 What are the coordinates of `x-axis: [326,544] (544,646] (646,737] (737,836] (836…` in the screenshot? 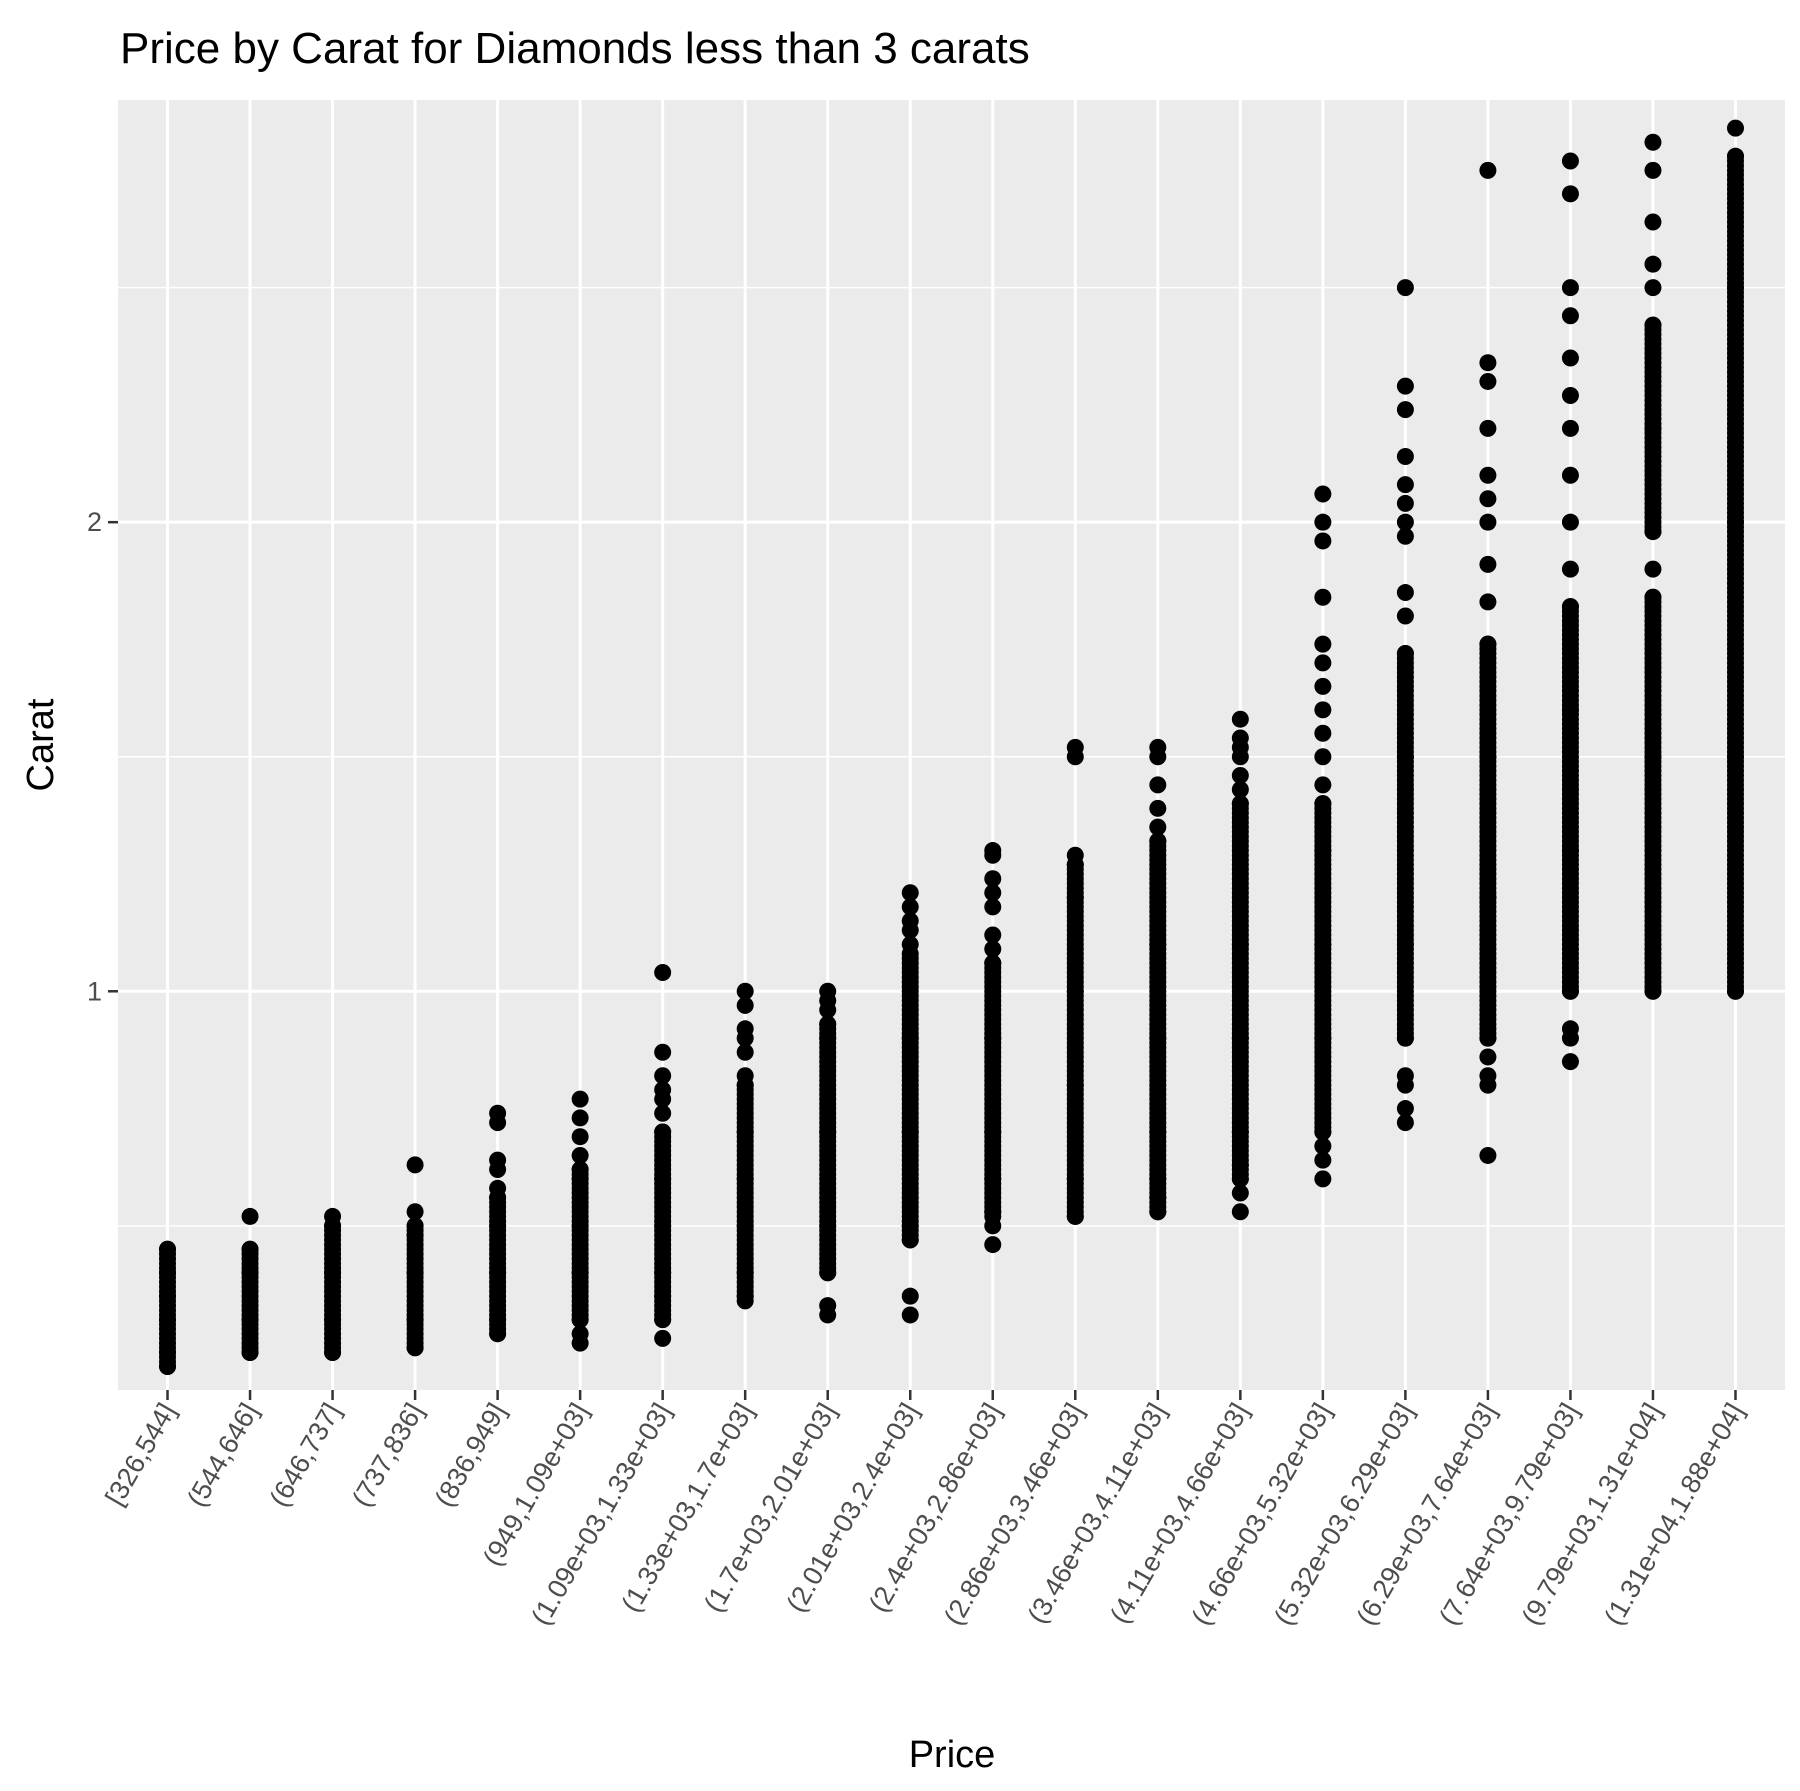 It's located at (924, 1510).